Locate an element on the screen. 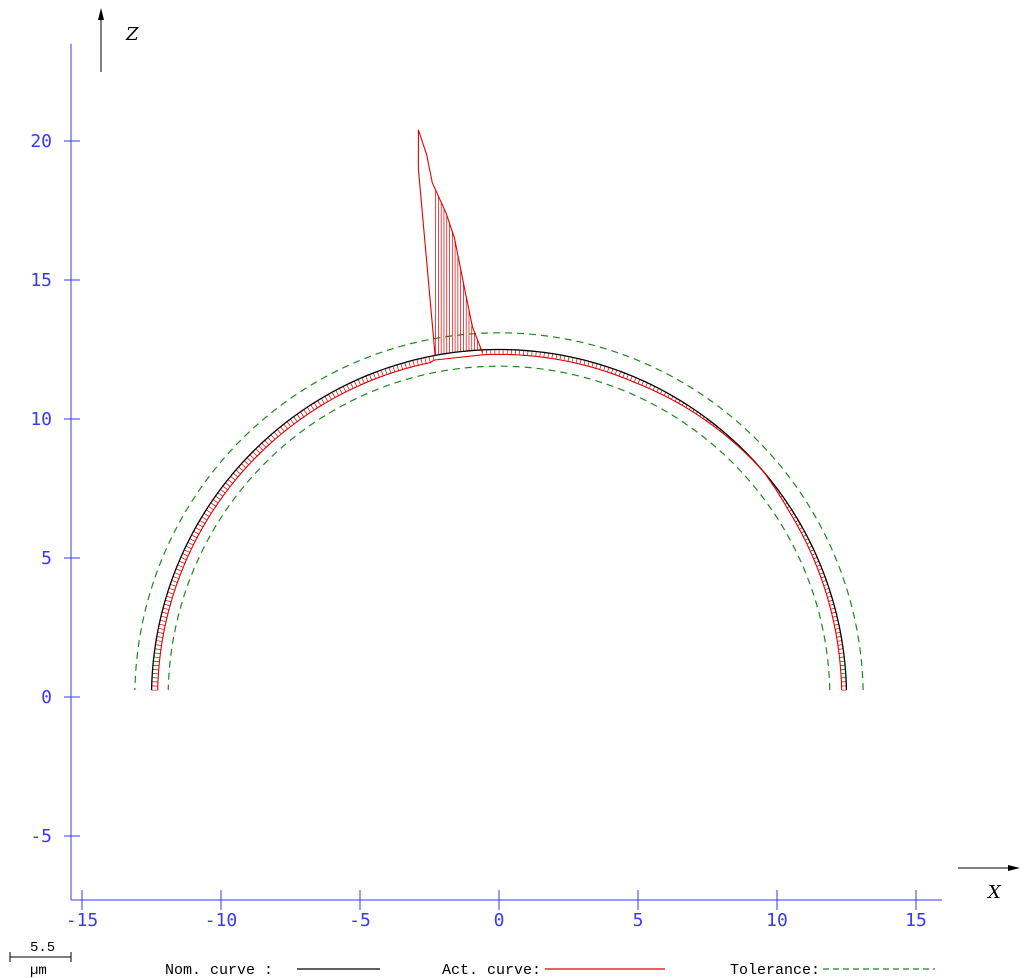 This screenshot has height=978, width=1024. scale-bar: 5.5 µm is located at coordinates (40, 959).